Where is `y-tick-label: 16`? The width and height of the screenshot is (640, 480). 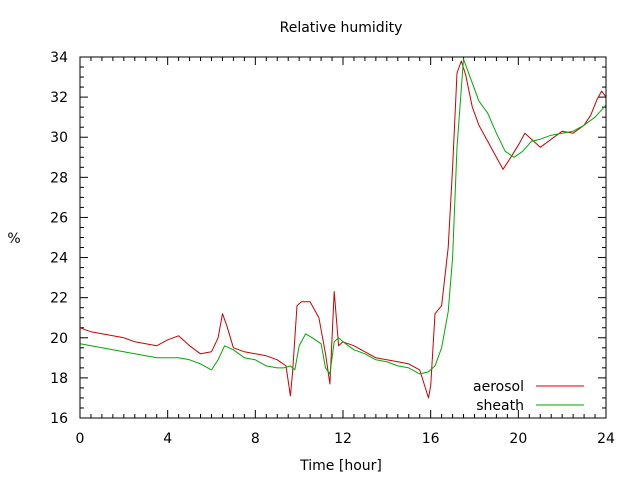 y-tick-label: 16 is located at coordinates (59, 419).